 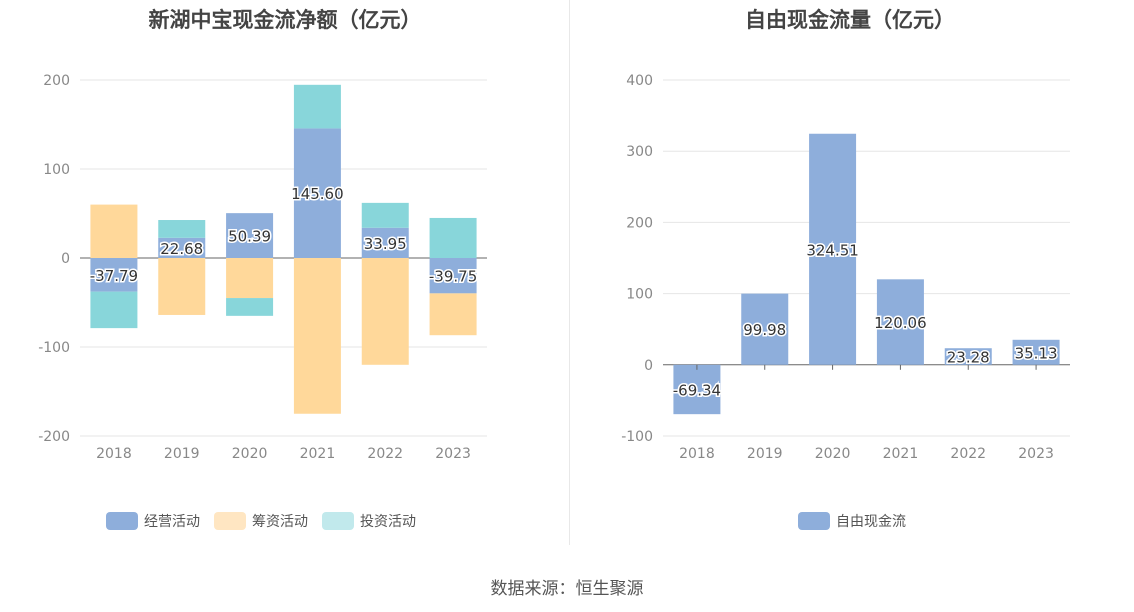 What do you see at coordinates (317, 106) in the screenshot?
I see `bar-series-2-2021` at bounding box center [317, 106].